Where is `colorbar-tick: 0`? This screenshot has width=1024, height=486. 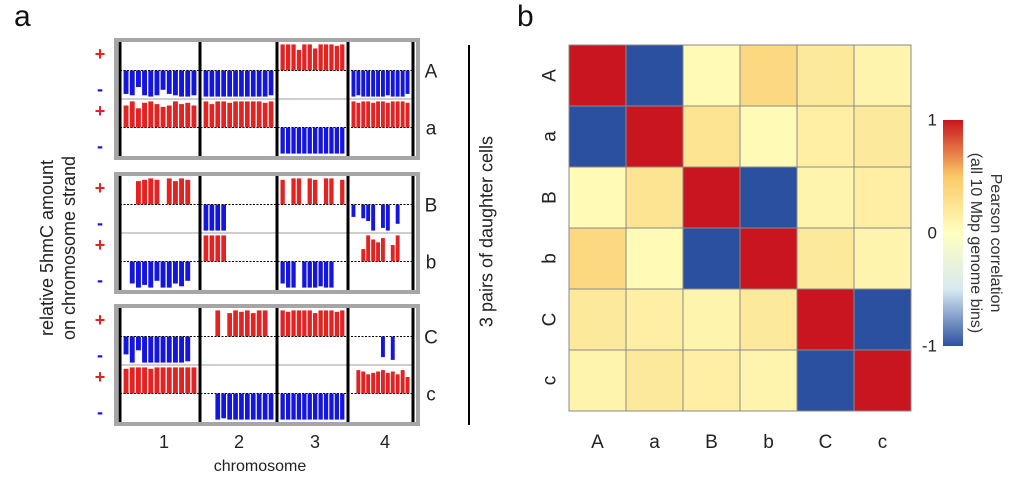 colorbar-tick: 0 is located at coordinates (932, 233).